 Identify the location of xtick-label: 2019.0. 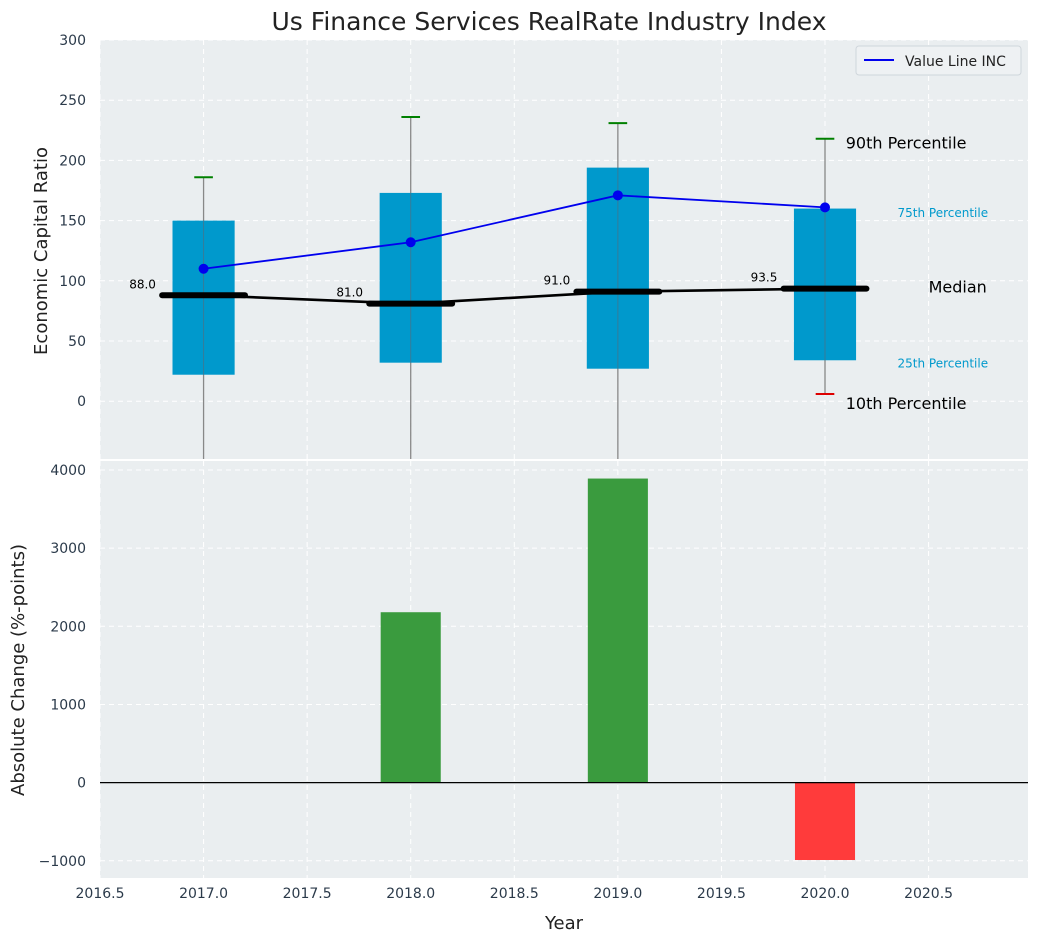
(617, 894).